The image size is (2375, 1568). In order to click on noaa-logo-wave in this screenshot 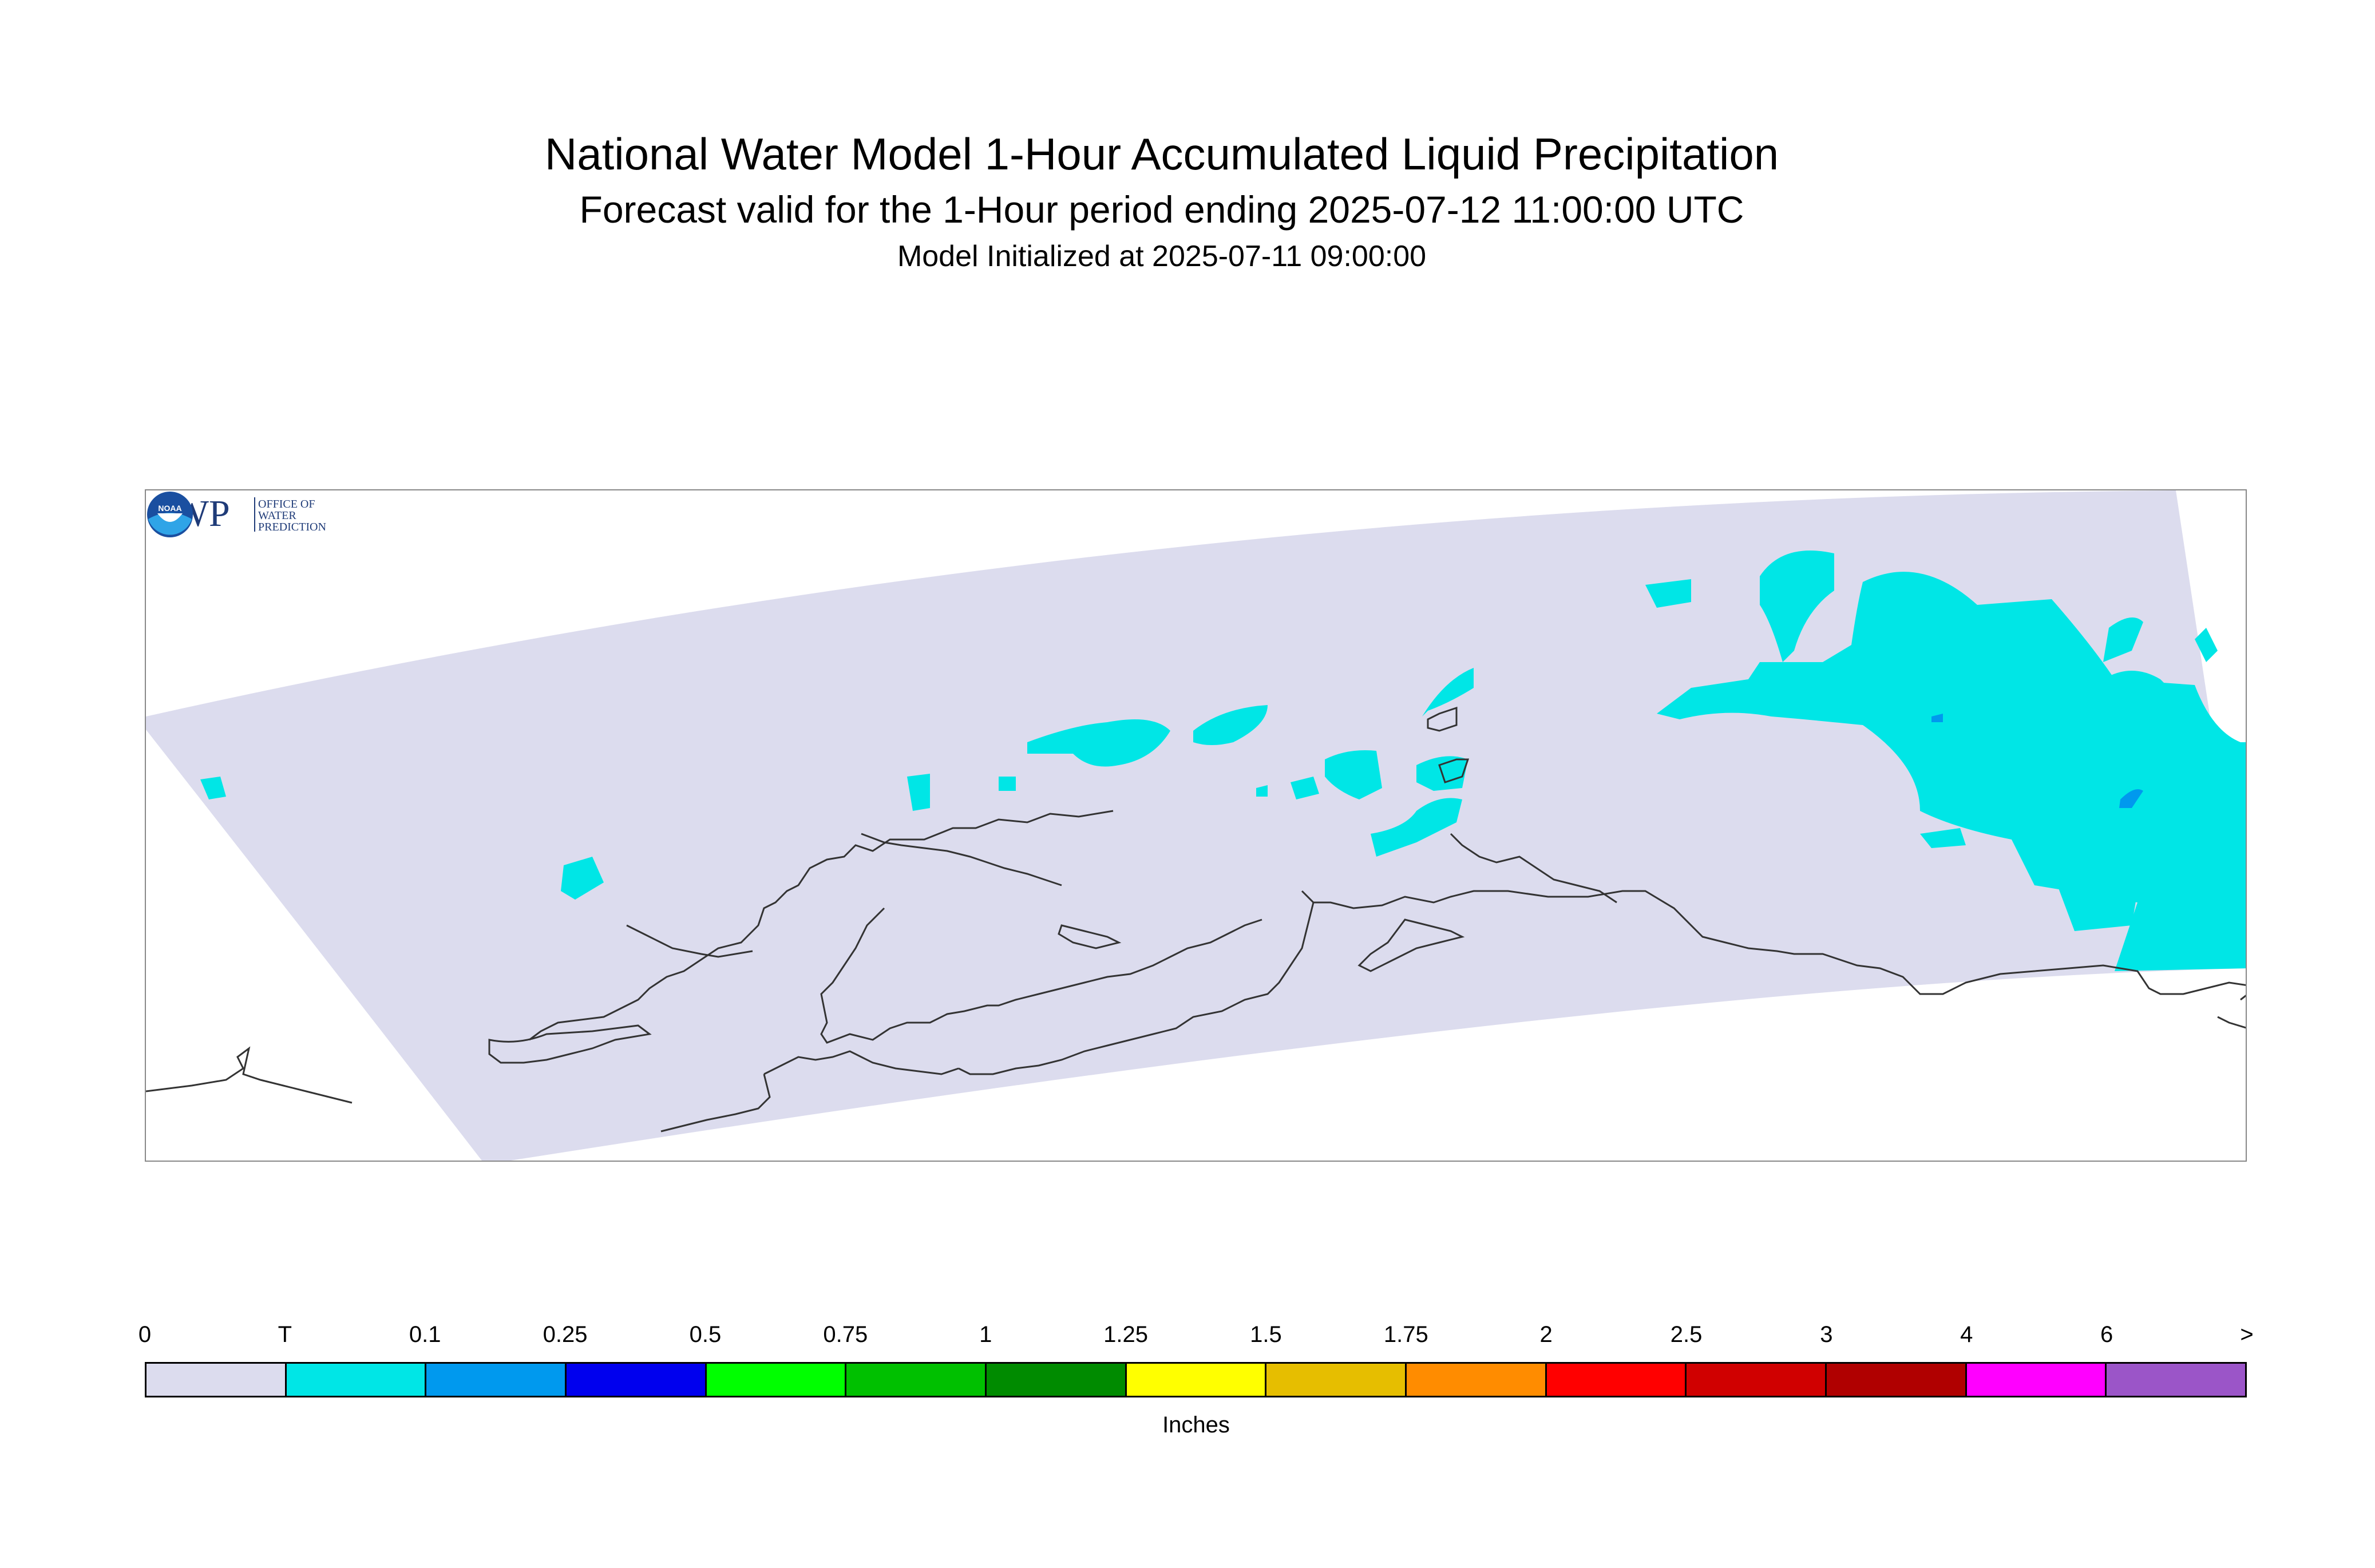, I will do `click(170, 524)`.